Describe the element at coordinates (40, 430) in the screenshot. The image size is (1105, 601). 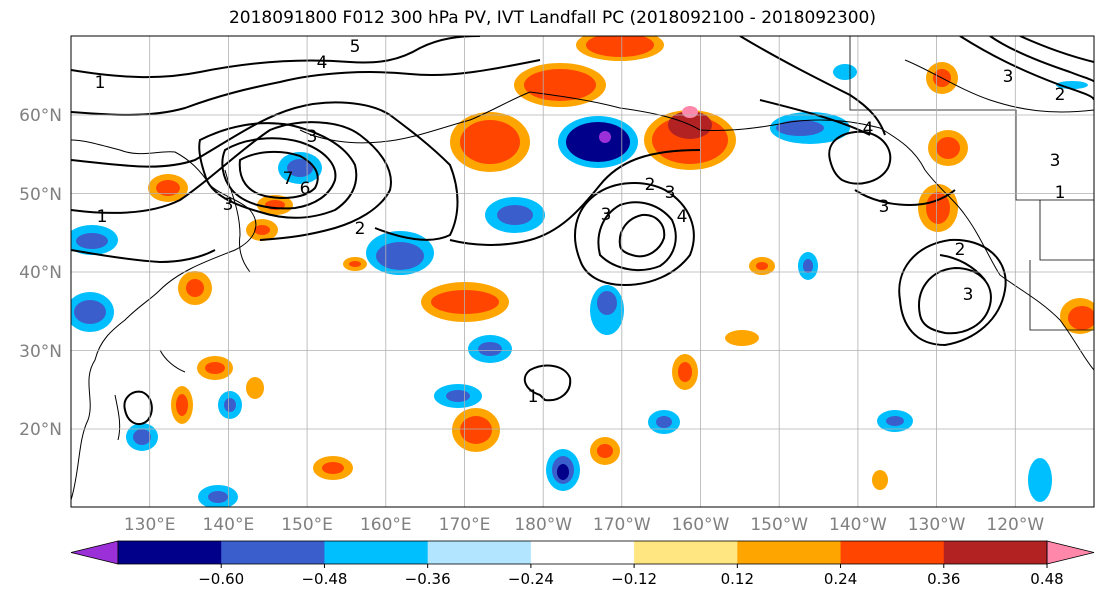
I see `lat-label: 20°N` at that location.